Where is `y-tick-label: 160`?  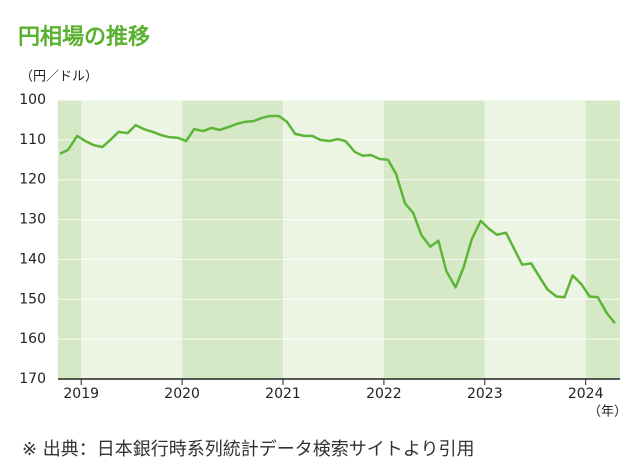
y-tick-label: 160 is located at coordinates (32, 339).